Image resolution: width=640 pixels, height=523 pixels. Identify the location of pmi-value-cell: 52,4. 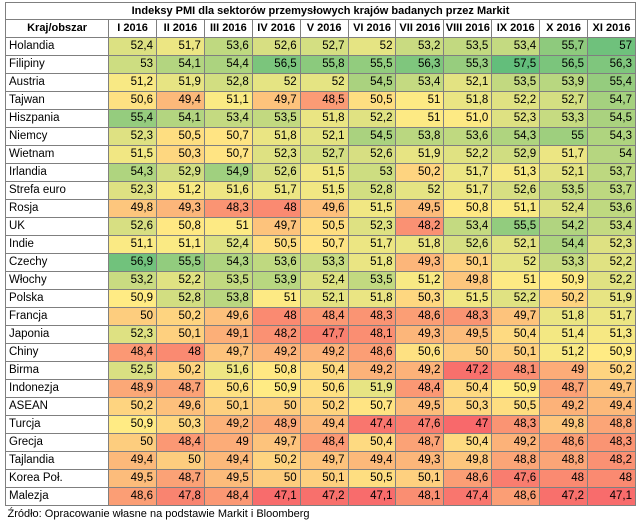
(133, 47).